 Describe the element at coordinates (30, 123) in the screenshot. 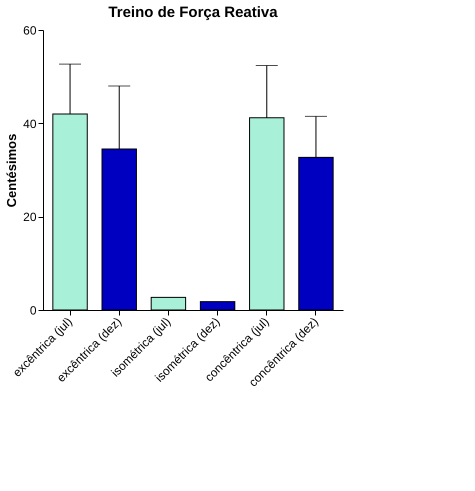

I see `y-tick-label: 40` at that location.